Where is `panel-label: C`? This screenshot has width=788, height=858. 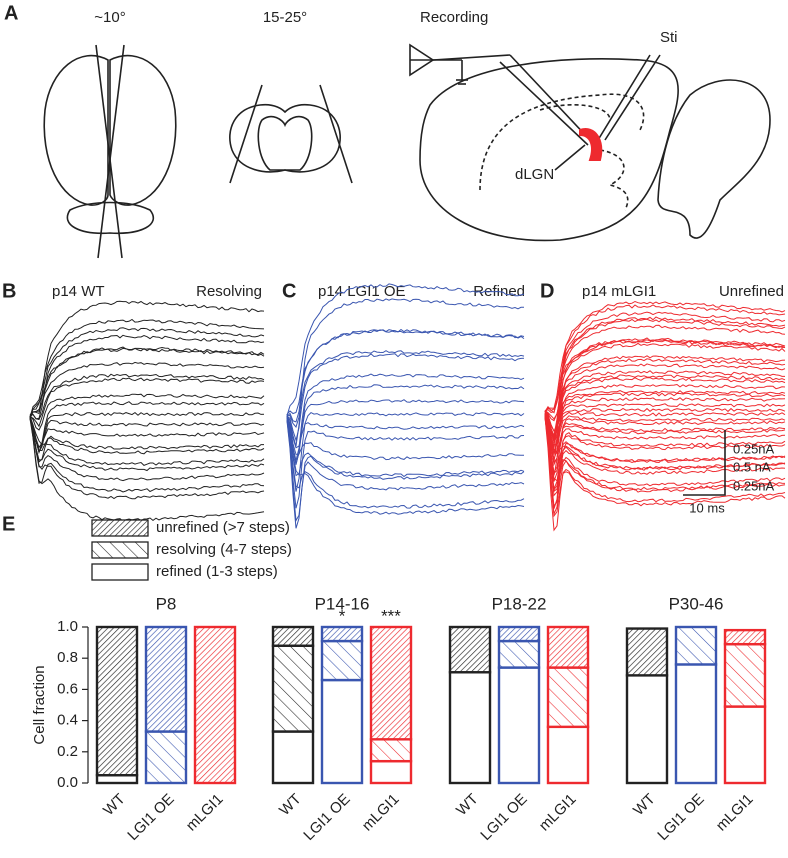
panel-label: C is located at coordinates (289, 291).